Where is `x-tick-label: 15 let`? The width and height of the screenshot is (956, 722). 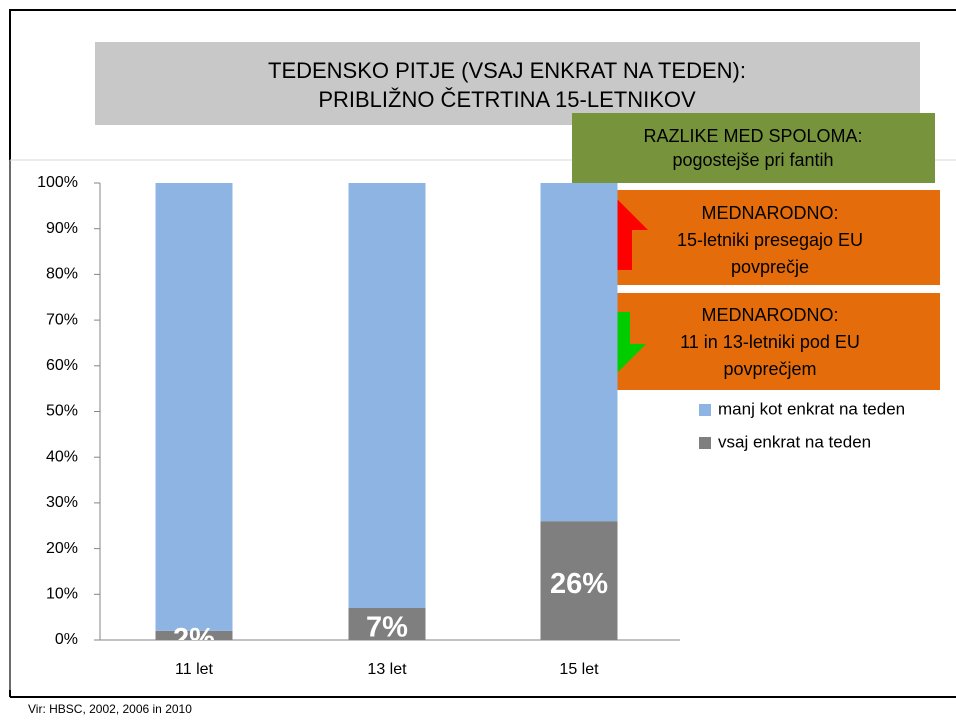
x-tick-label: 15 let is located at coordinates (579, 669).